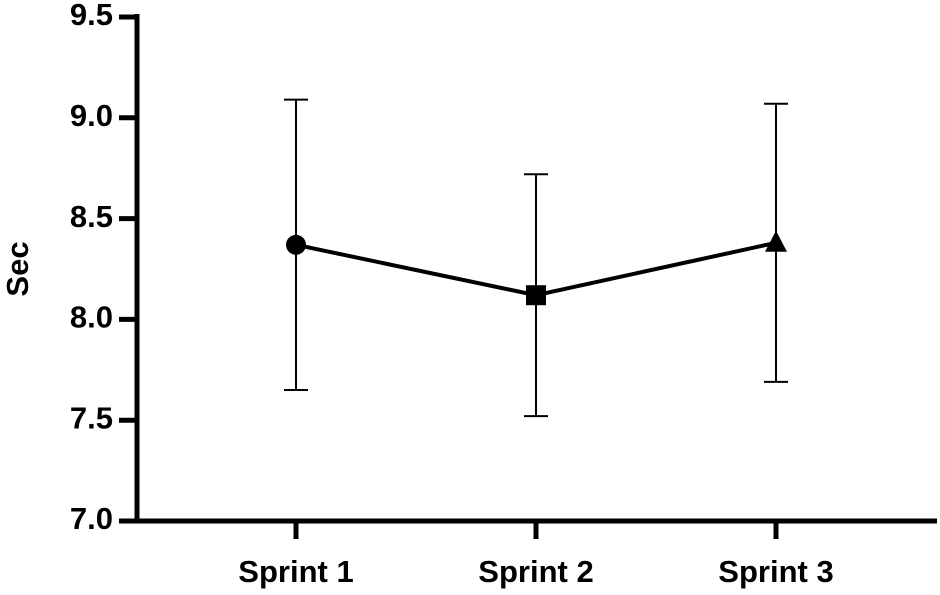 The image size is (940, 595). Describe the element at coordinates (91, 317) in the screenshot. I see `y-tick-label: 8.0` at that location.